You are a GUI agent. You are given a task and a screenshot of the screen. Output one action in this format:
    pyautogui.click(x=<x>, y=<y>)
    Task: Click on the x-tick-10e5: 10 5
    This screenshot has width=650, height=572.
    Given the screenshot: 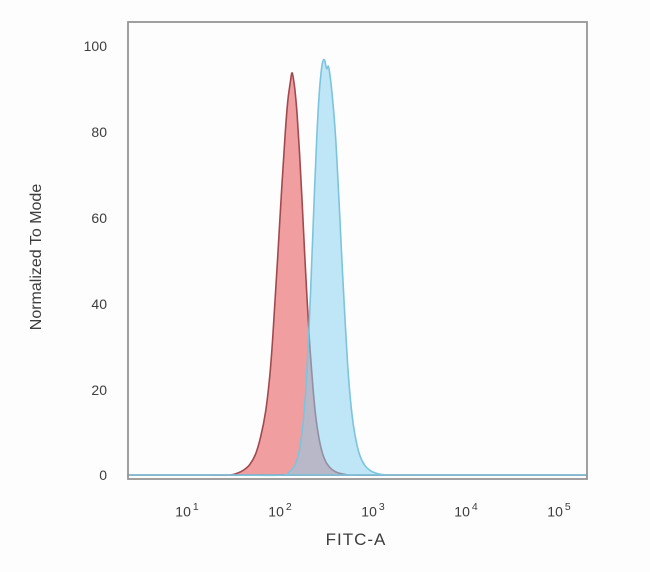 What is the action you would take?
    pyautogui.click(x=559, y=510)
    